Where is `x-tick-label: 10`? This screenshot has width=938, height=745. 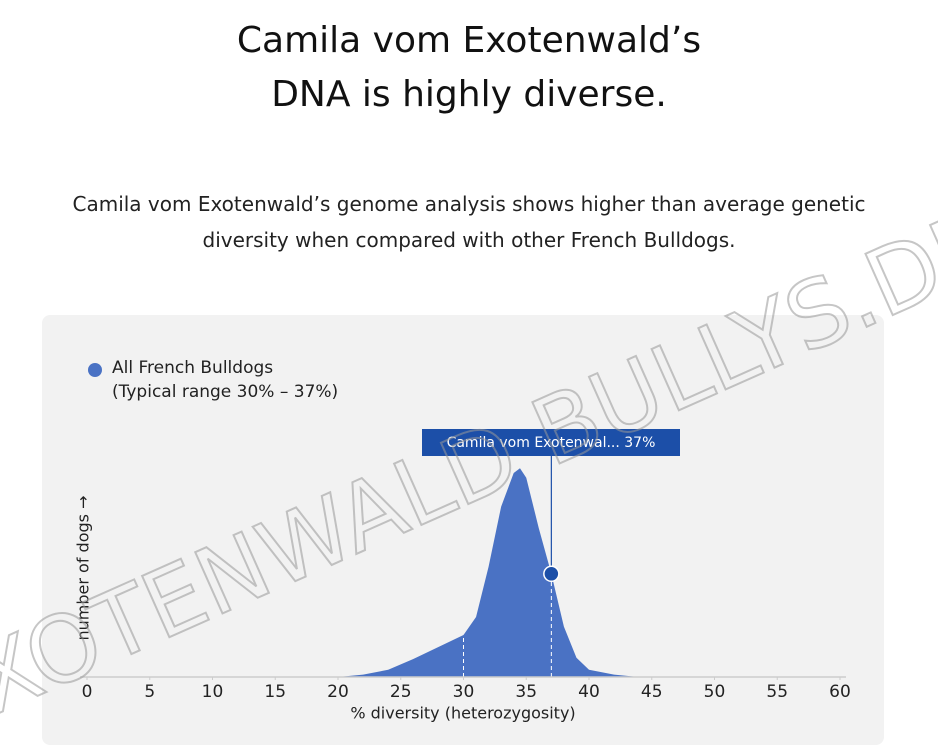
x-tick-label: 10 is located at coordinates (213, 692).